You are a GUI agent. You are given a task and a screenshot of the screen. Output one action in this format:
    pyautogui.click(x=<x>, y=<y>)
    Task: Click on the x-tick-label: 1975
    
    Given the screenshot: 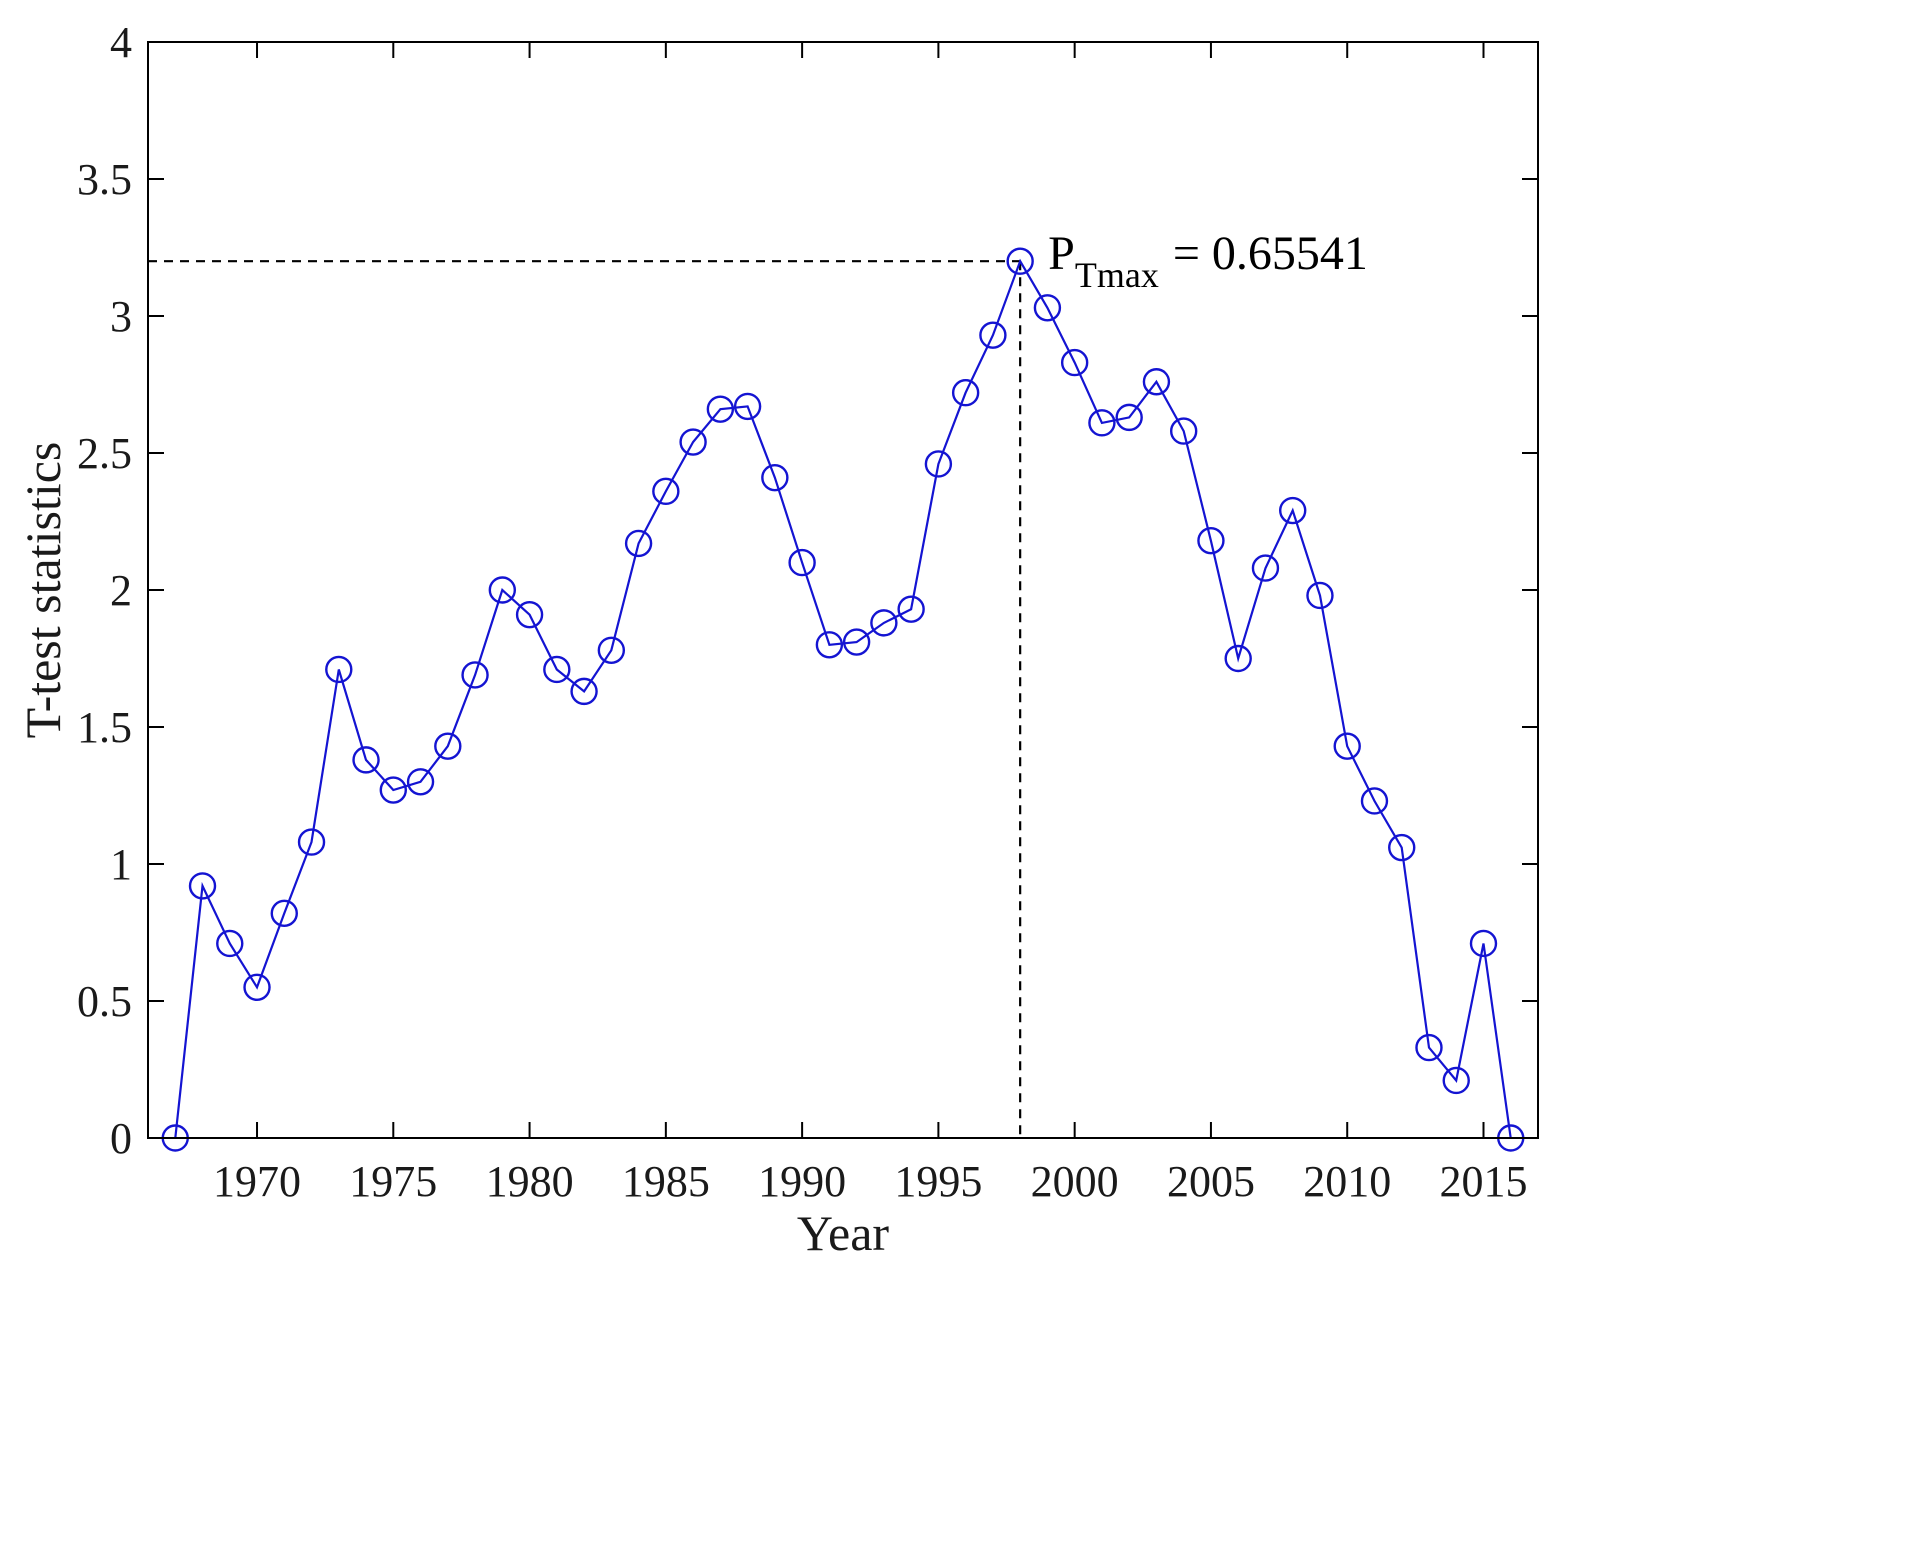 What is the action you would take?
    pyautogui.click(x=393, y=1181)
    